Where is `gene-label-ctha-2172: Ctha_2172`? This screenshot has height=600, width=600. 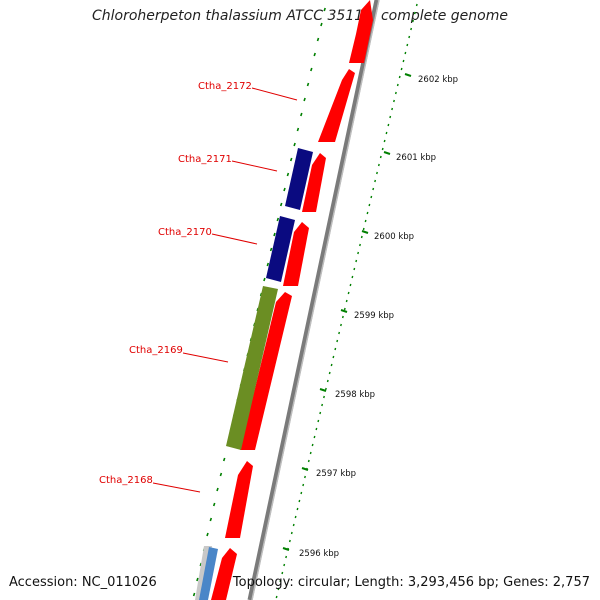
gene-label-ctha-2172: Ctha_2172 is located at coordinates (225, 86).